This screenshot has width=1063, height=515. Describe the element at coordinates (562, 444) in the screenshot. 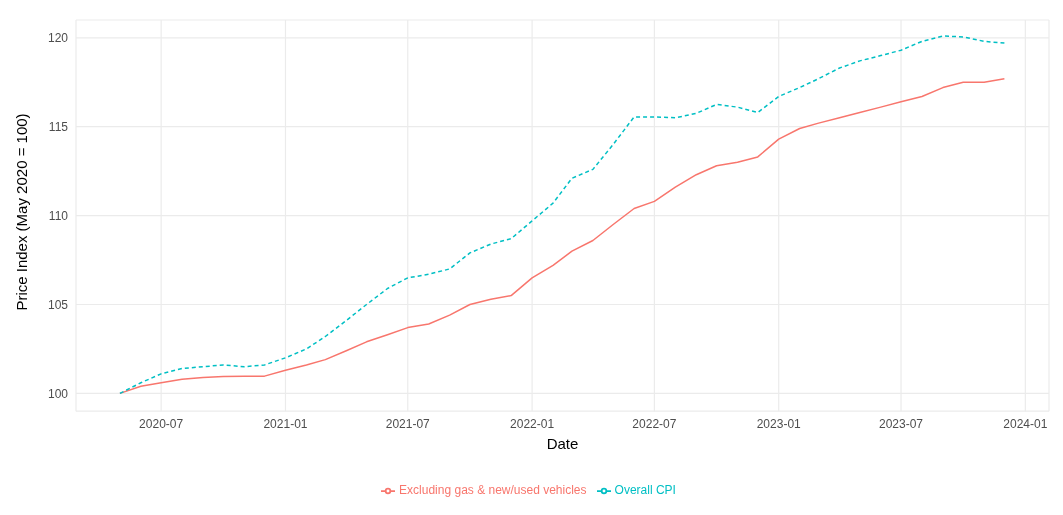

I see `x-axis-title: Date` at that location.